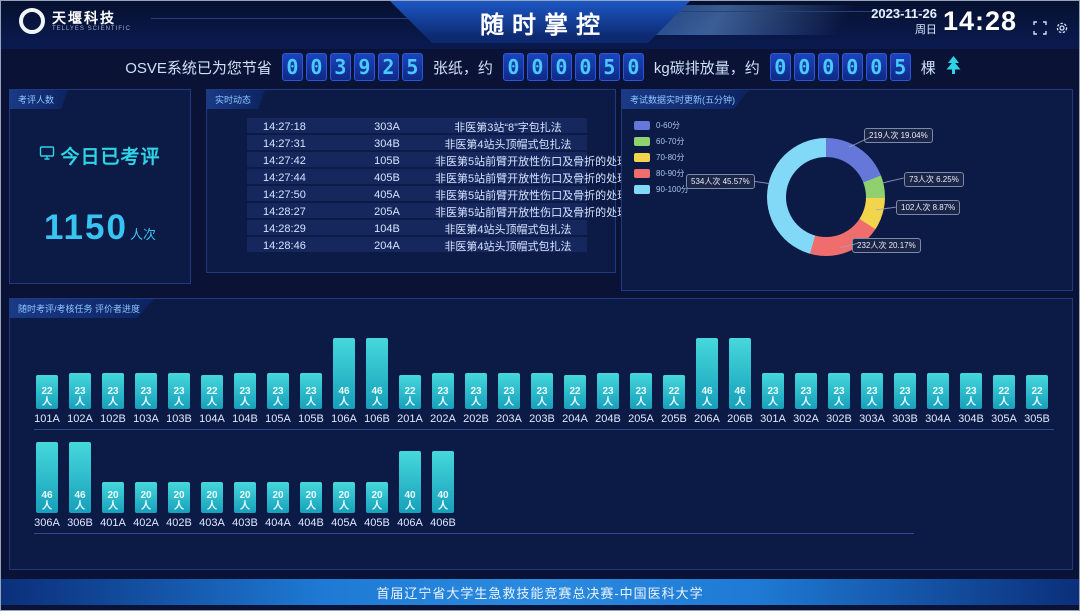 The image size is (1080, 611). What do you see at coordinates (278, 419) in the screenshot?
I see `bar-category-label: 105A` at bounding box center [278, 419].